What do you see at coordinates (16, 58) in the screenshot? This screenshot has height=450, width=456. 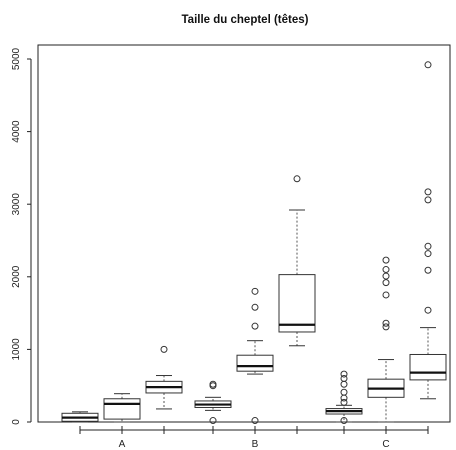 I see `y-tick-label: 5000` at bounding box center [16, 58].